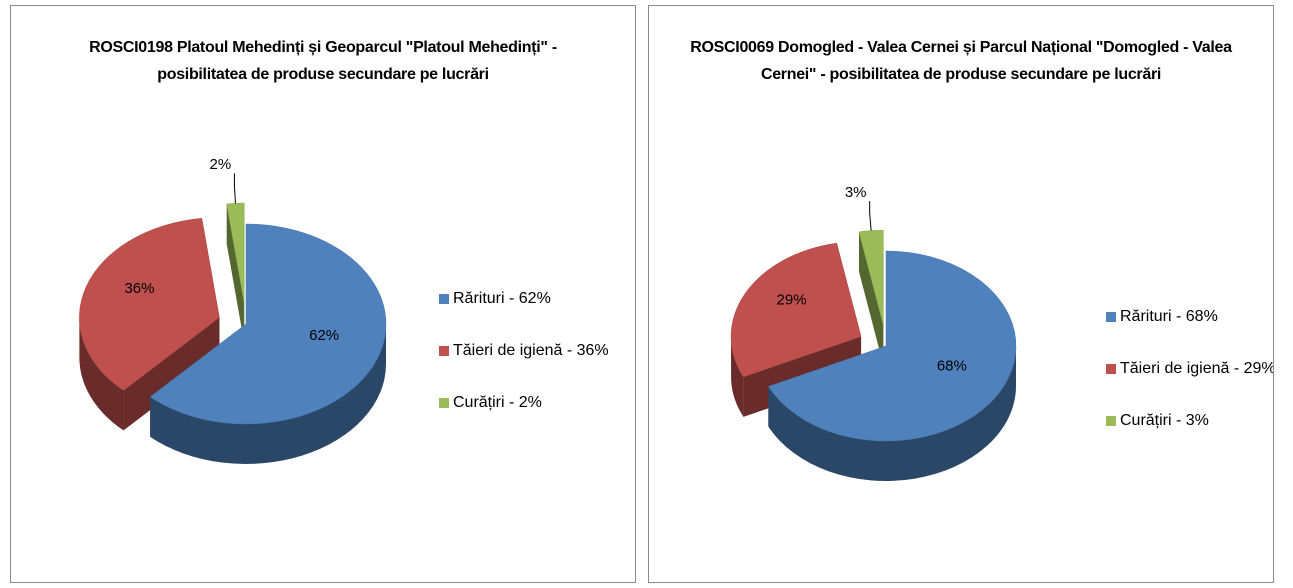 This screenshot has width=1293, height=588. What do you see at coordinates (952, 366) in the screenshot?
I see `data-label: 68%` at bounding box center [952, 366].